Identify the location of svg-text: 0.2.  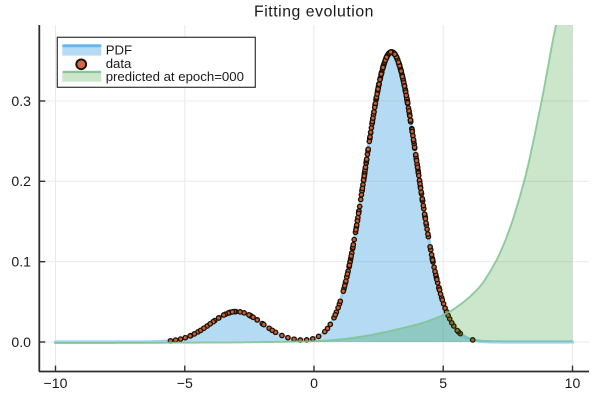
(21, 181).